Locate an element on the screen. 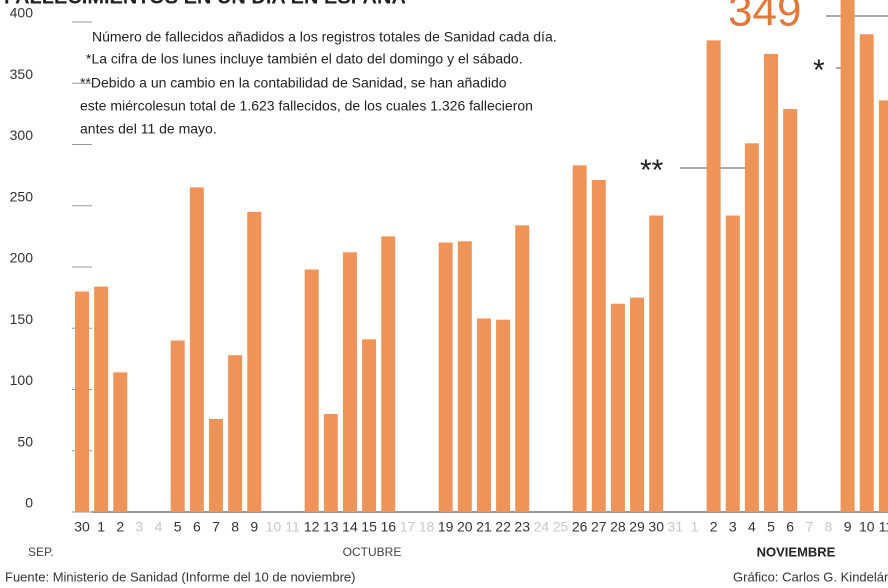  chart-title: FALLECIMIENTOS EN UN DÍA EN ESPAÑA is located at coordinates (205, 4).